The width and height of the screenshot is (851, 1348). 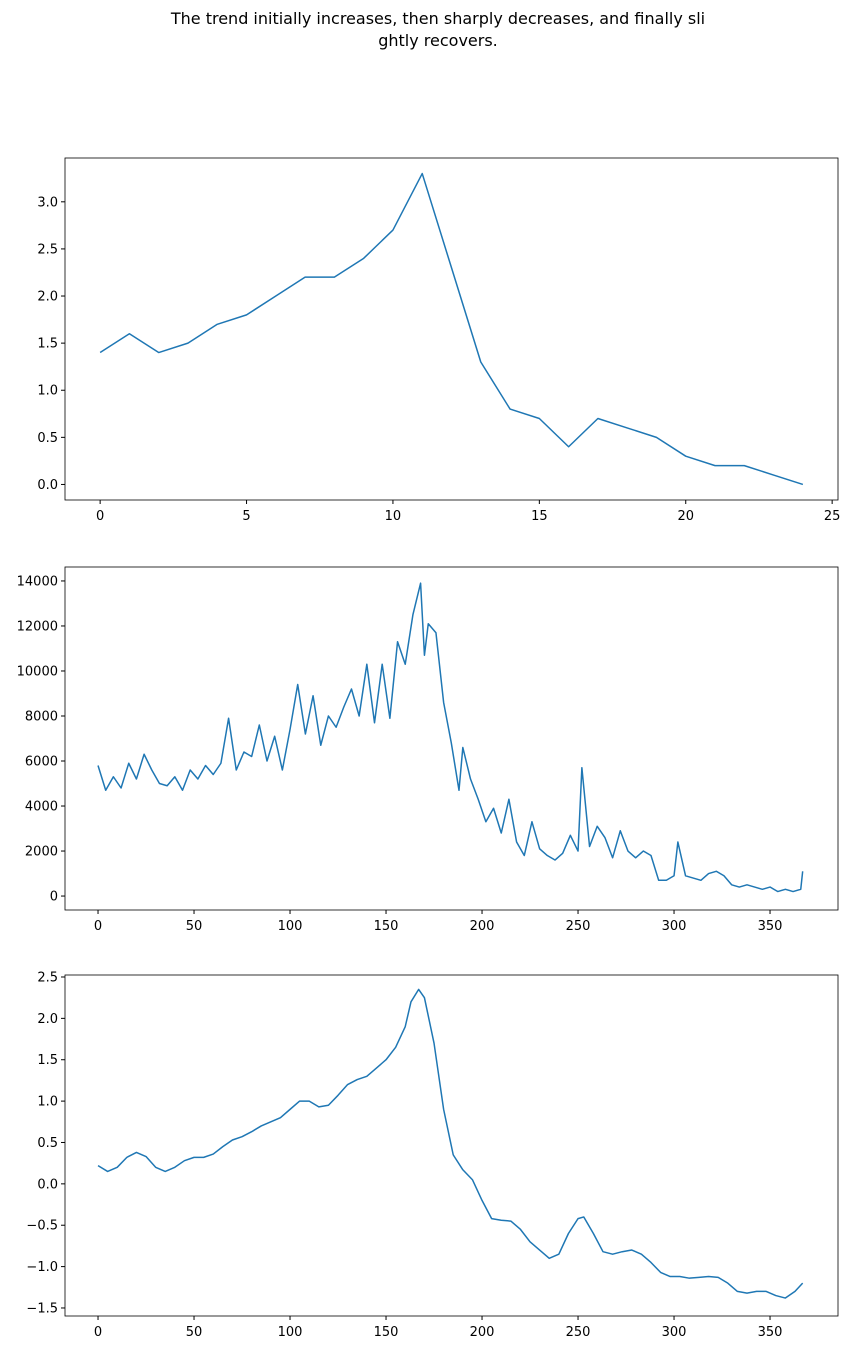 What do you see at coordinates (41, 807) in the screenshot?
I see `y-tick-label: 4000` at bounding box center [41, 807].